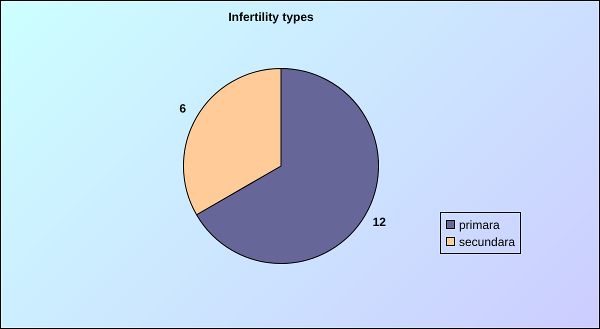 This screenshot has width=600, height=329. Describe the element at coordinates (487, 241) in the screenshot. I see `legend-label: secundara` at that location.